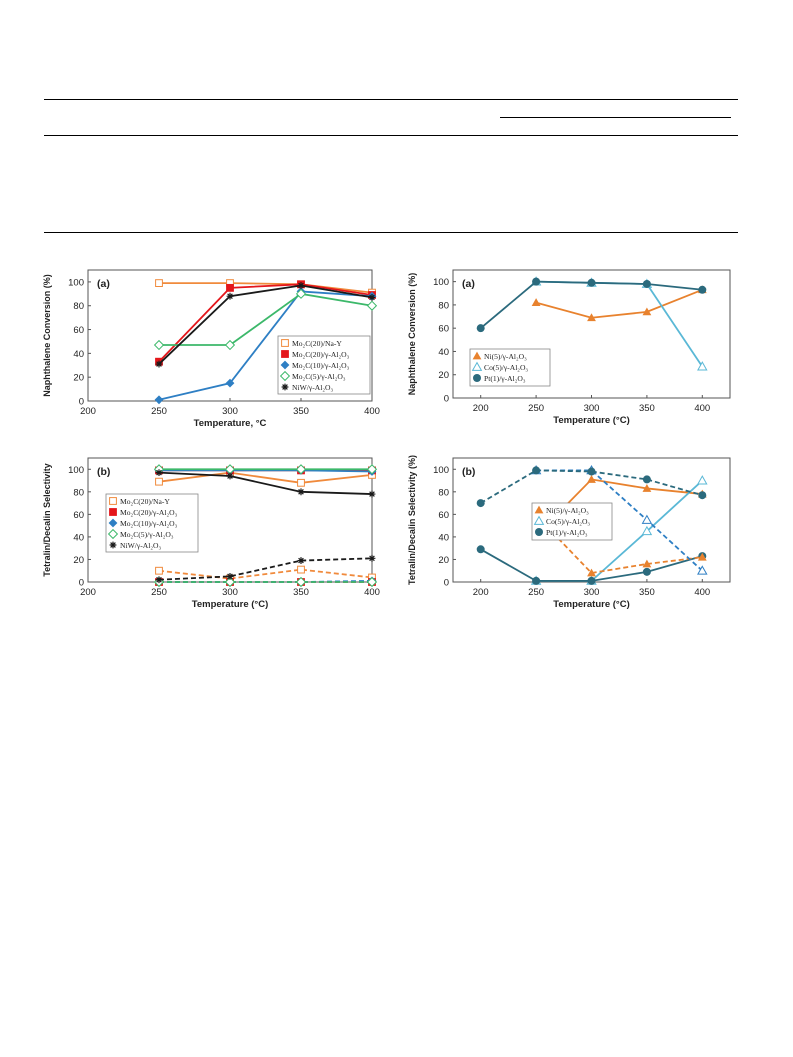 The height and width of the screenshot is (1057, 793). Describe the element at coordinates (47, 335) in the screenshot. I see `y-axis-label: Naphthalene Conversion (%)` at that location.